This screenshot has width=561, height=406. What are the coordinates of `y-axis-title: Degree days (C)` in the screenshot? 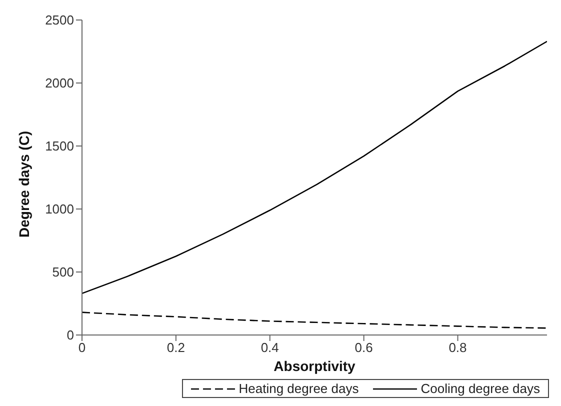 It's located at (24, 184).